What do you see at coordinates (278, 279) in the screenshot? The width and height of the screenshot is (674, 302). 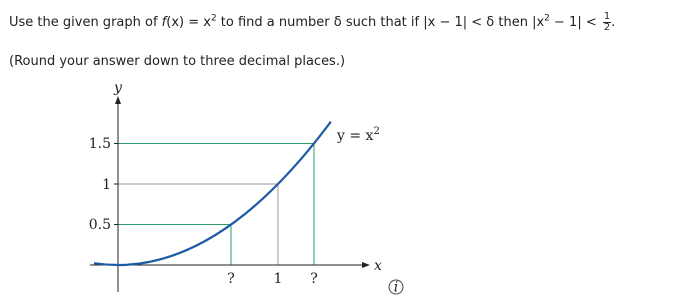 I see `x-label: 1` at bounding box center [278, 279].